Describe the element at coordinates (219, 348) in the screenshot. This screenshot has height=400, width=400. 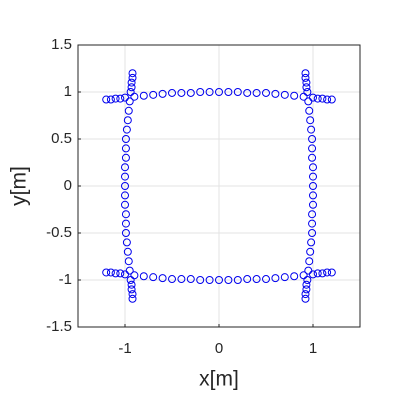
I see `x-tick-label: 0` at that location.